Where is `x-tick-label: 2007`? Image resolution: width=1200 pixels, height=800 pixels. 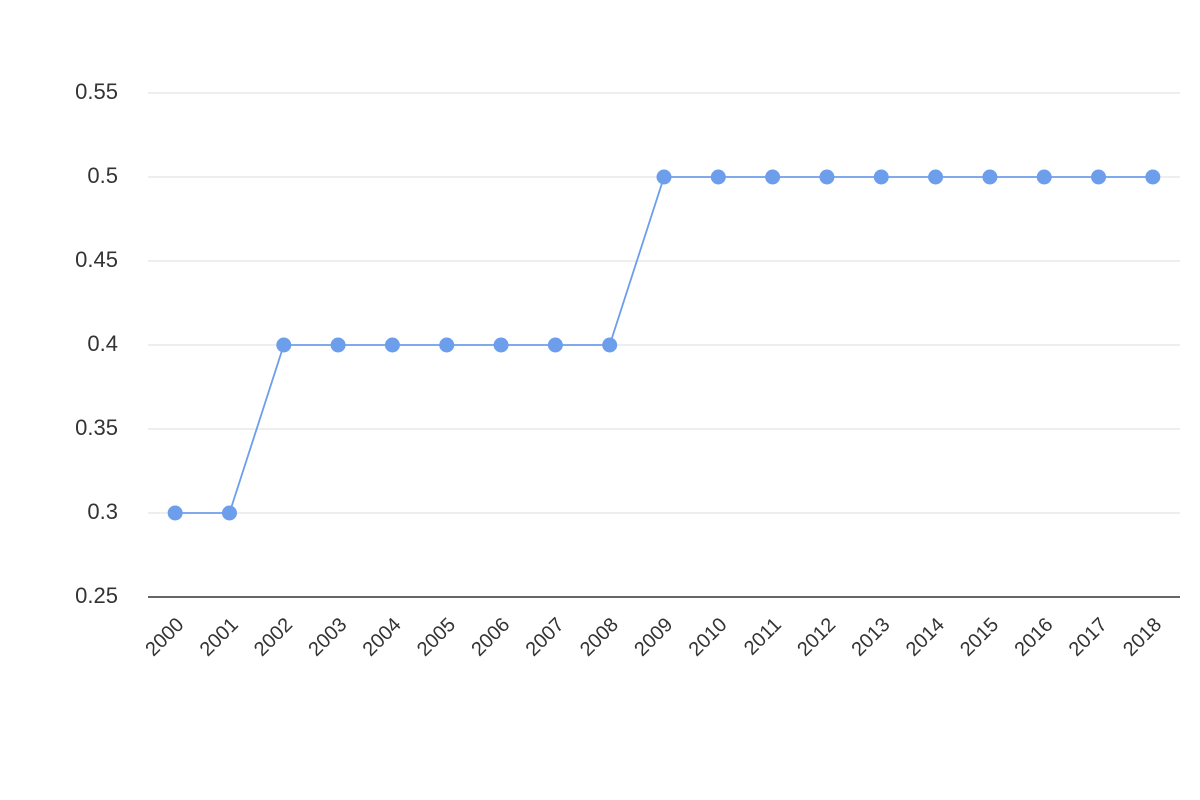 x-tick-label: 2007 is located at coordinates (545, 637).